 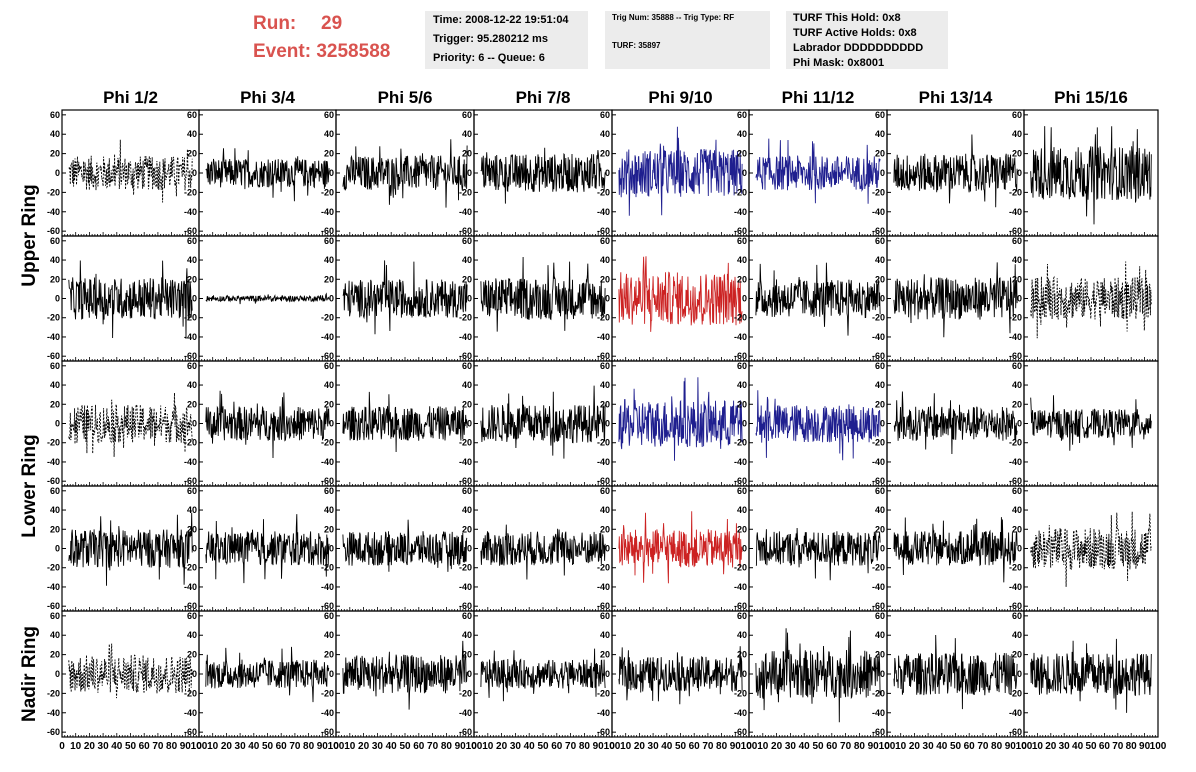 I want to click on run-label: Run:, so click(x=275, y=23).